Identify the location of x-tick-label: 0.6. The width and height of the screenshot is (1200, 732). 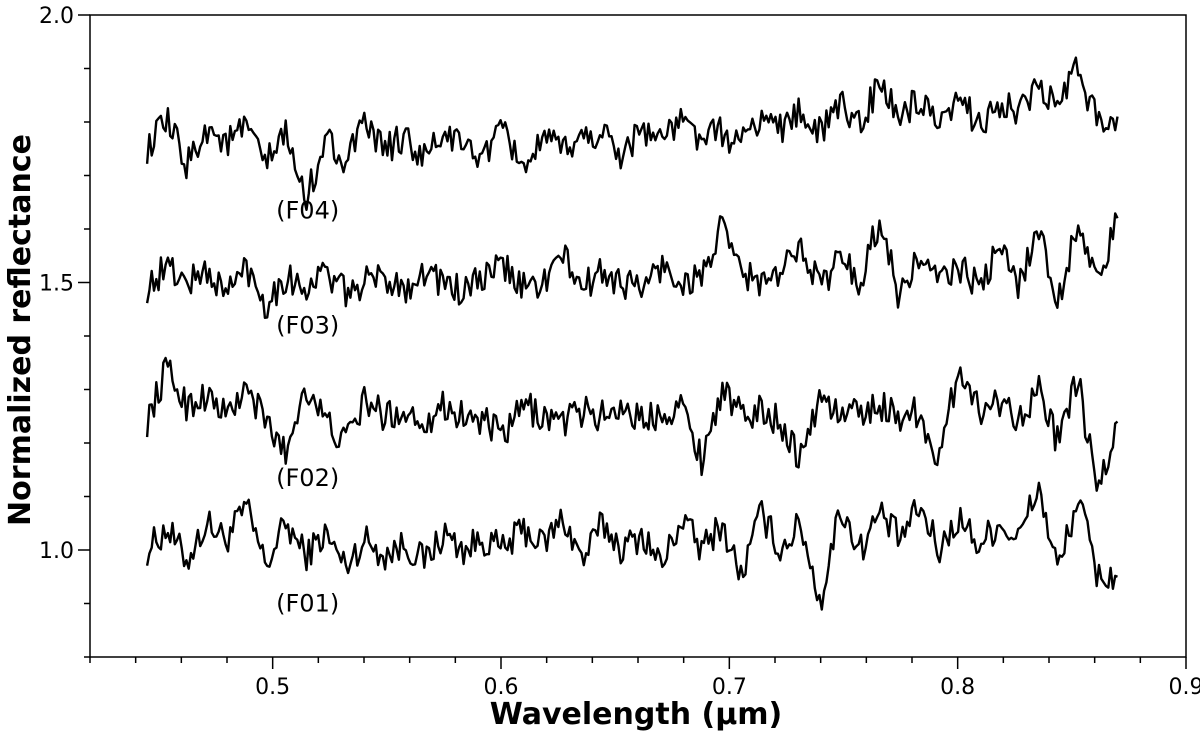
(501, 687).